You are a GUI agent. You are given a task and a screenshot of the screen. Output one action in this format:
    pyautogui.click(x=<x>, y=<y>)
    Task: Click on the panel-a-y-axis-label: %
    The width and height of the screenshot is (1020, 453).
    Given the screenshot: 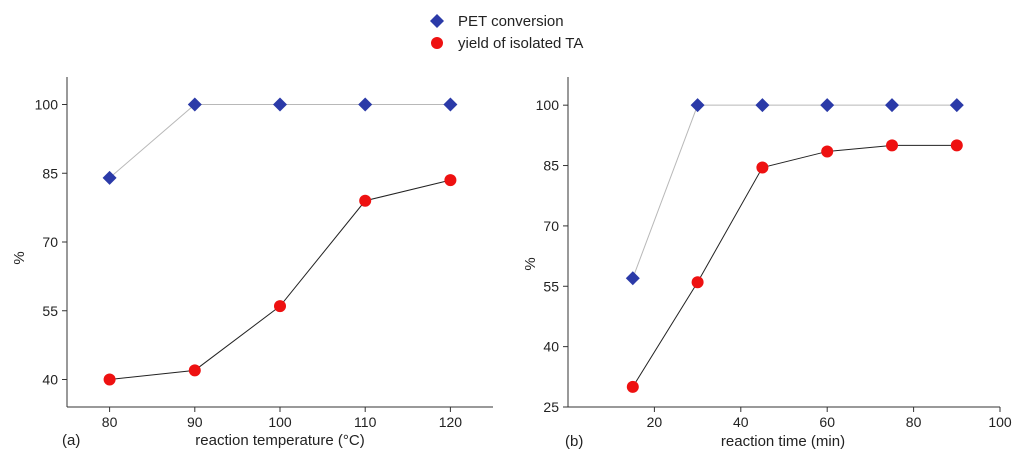 What is the action you would take?
    pyautogui.click(x=19, y=257)
    